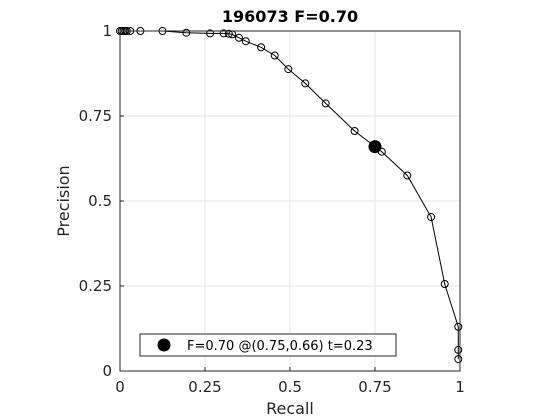 Image resolution: width=560 pixels, height=420 pixels. What do you see at coordinates (374, 387) in the screenshot?
I see `x-tick-label: 0.75` at bounding box center [374, 387].